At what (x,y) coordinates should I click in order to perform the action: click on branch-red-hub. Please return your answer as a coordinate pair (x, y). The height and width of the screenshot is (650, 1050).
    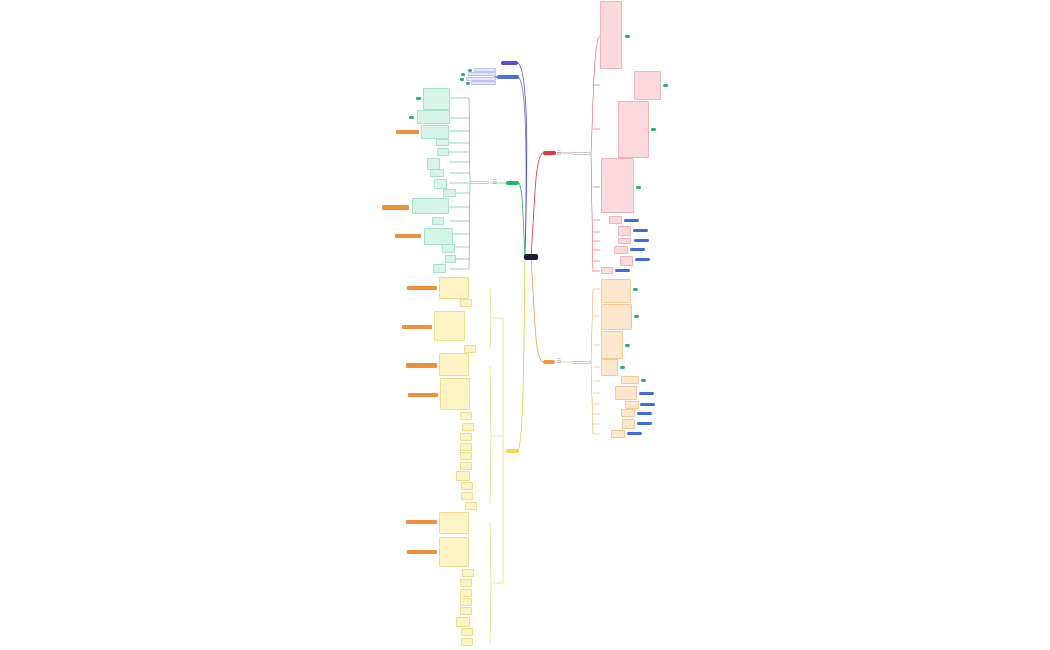
    Looking at the image, I should click on (581, 153).